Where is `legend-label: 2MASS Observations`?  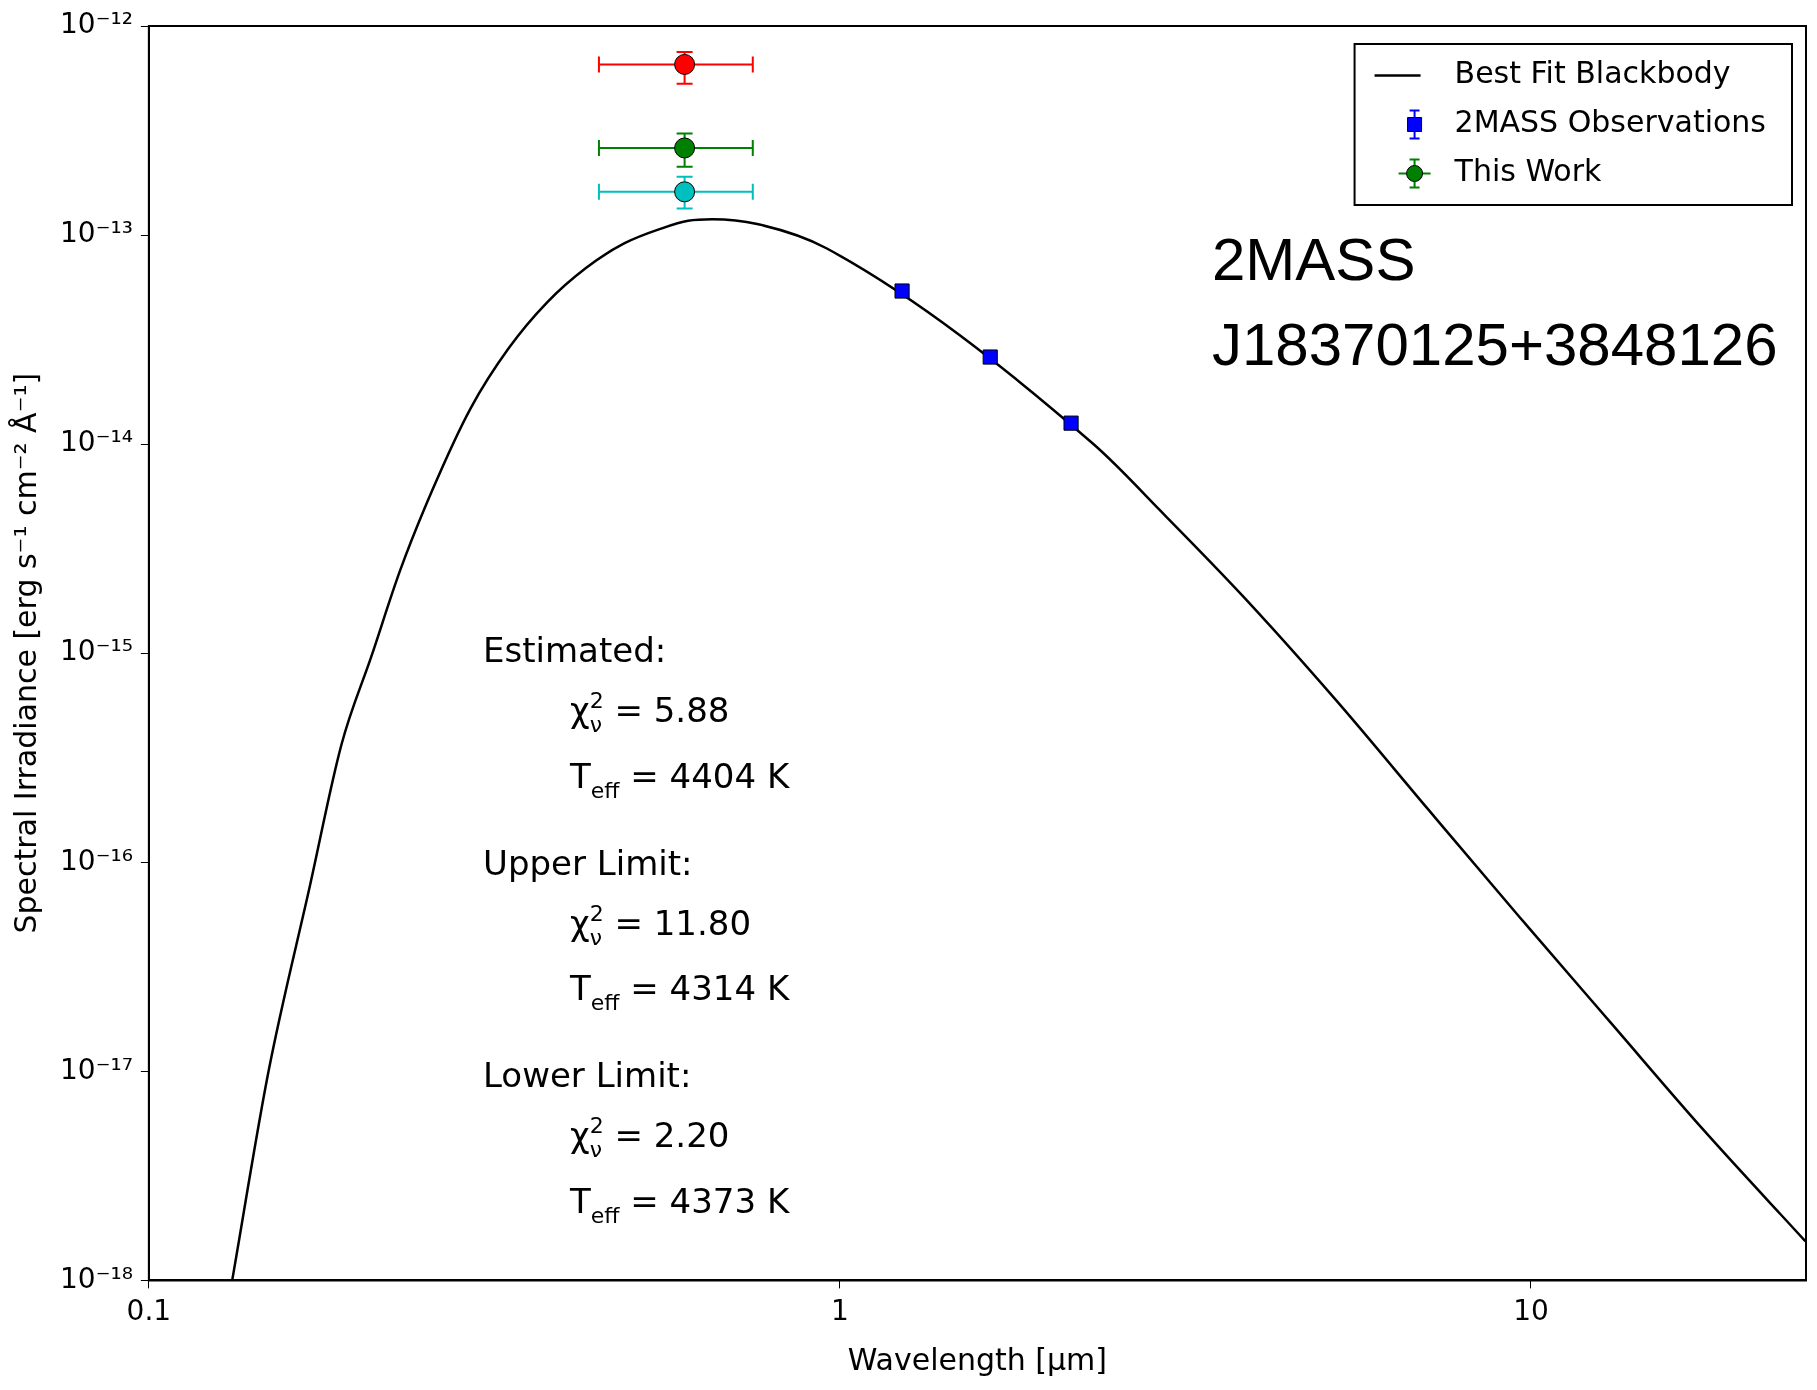
legend-label: 2MASS Observations is located at coordinates (1610, 122).